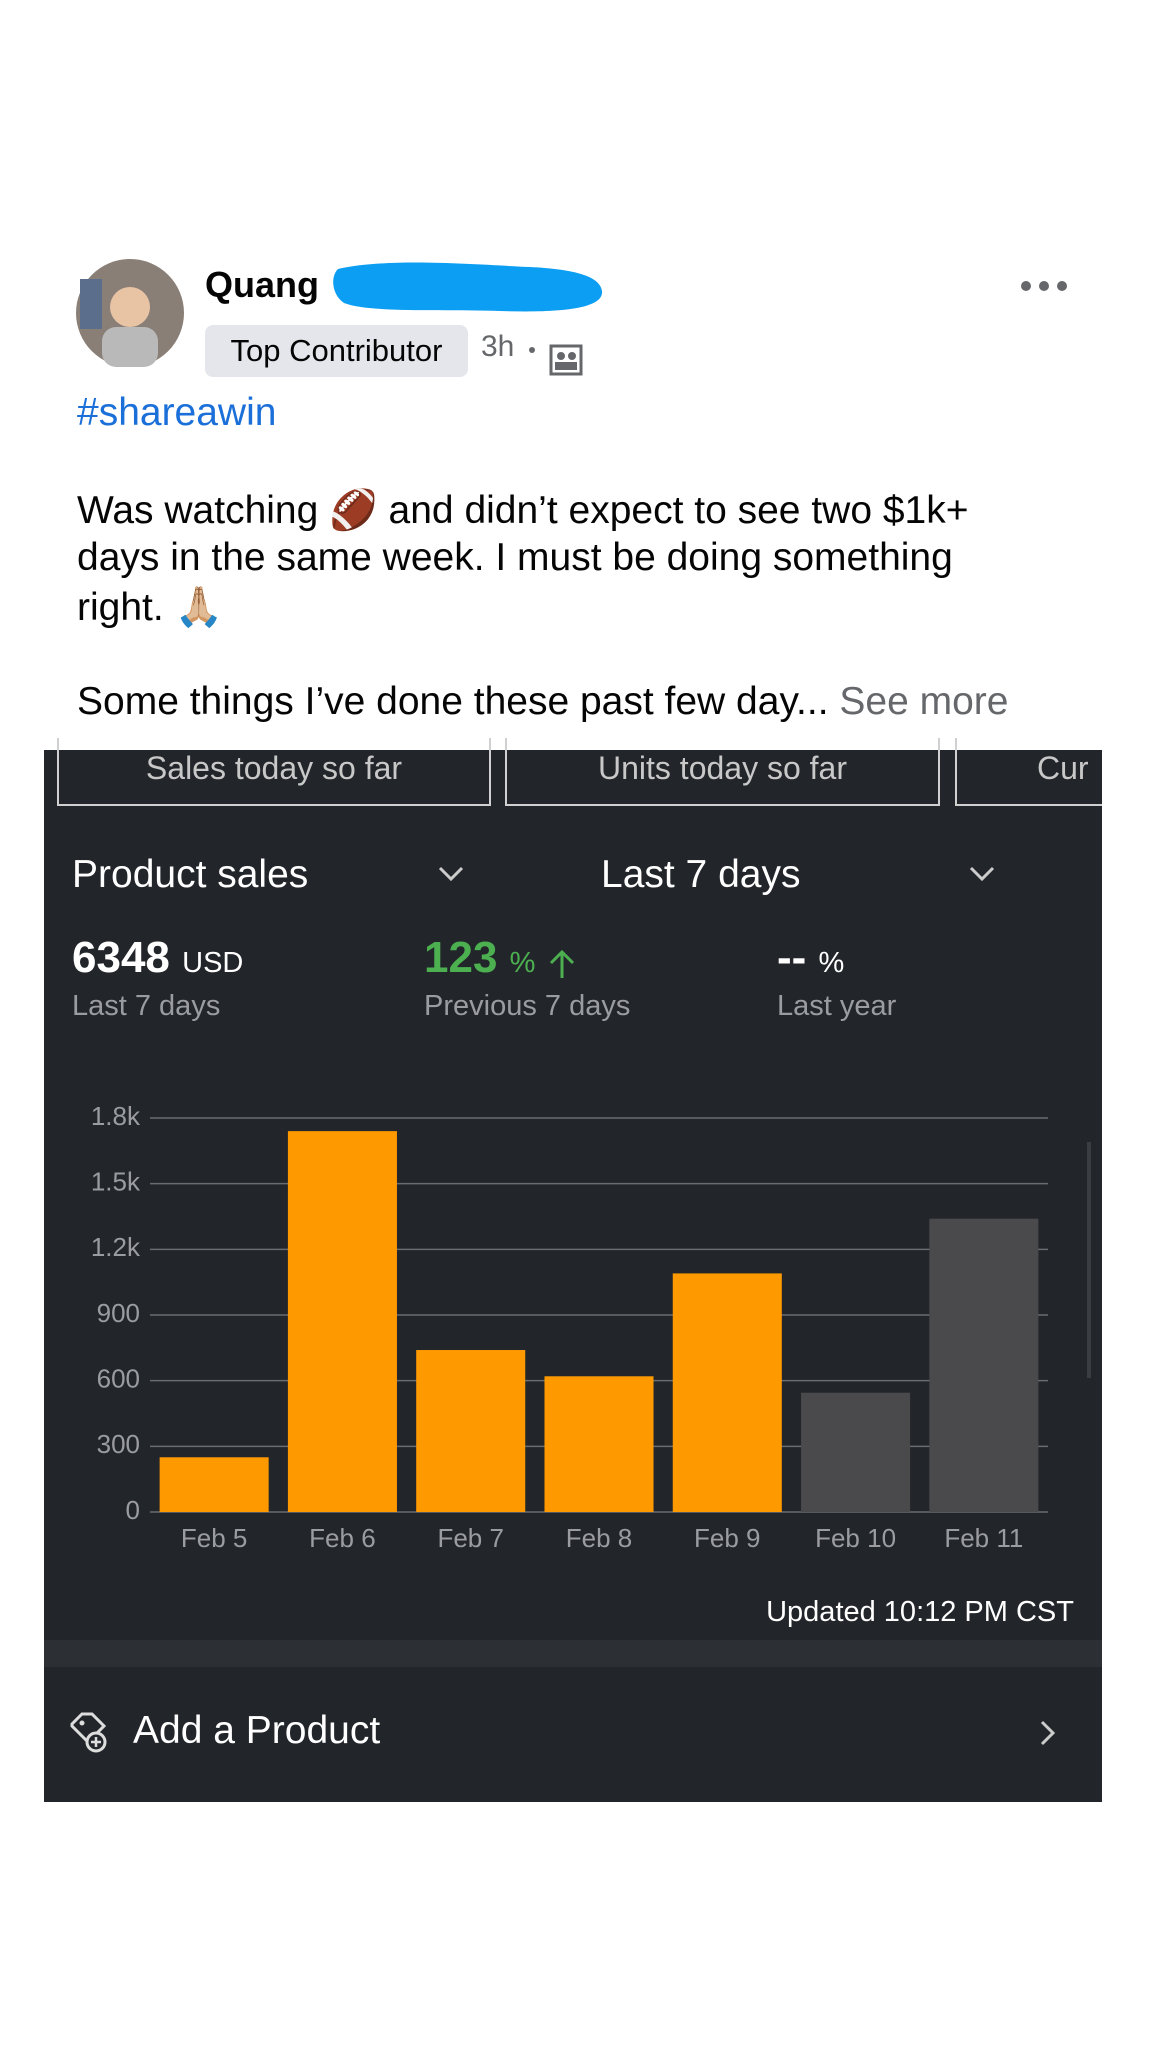  What do you see at coordinates (599, 1538) in the screenshot?
I see `x-tick-label: Feb 8` at bounding box center [599, 1538].